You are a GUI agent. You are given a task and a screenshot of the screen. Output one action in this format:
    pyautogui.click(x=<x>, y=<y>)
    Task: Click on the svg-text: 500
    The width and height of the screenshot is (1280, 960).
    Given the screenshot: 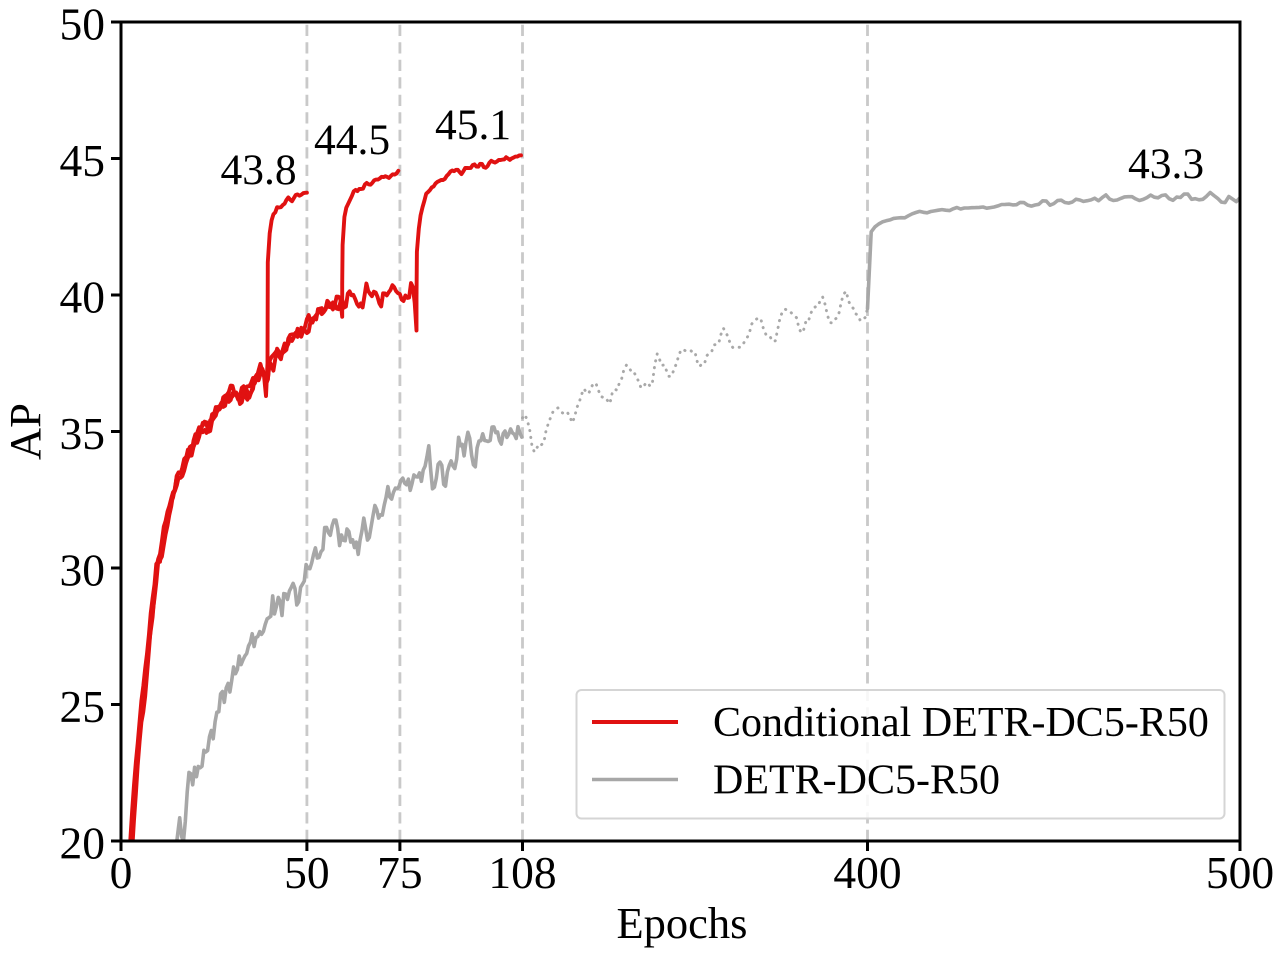 What is the action you would take?
    pyautogui.click(x=1240, y=872)
    